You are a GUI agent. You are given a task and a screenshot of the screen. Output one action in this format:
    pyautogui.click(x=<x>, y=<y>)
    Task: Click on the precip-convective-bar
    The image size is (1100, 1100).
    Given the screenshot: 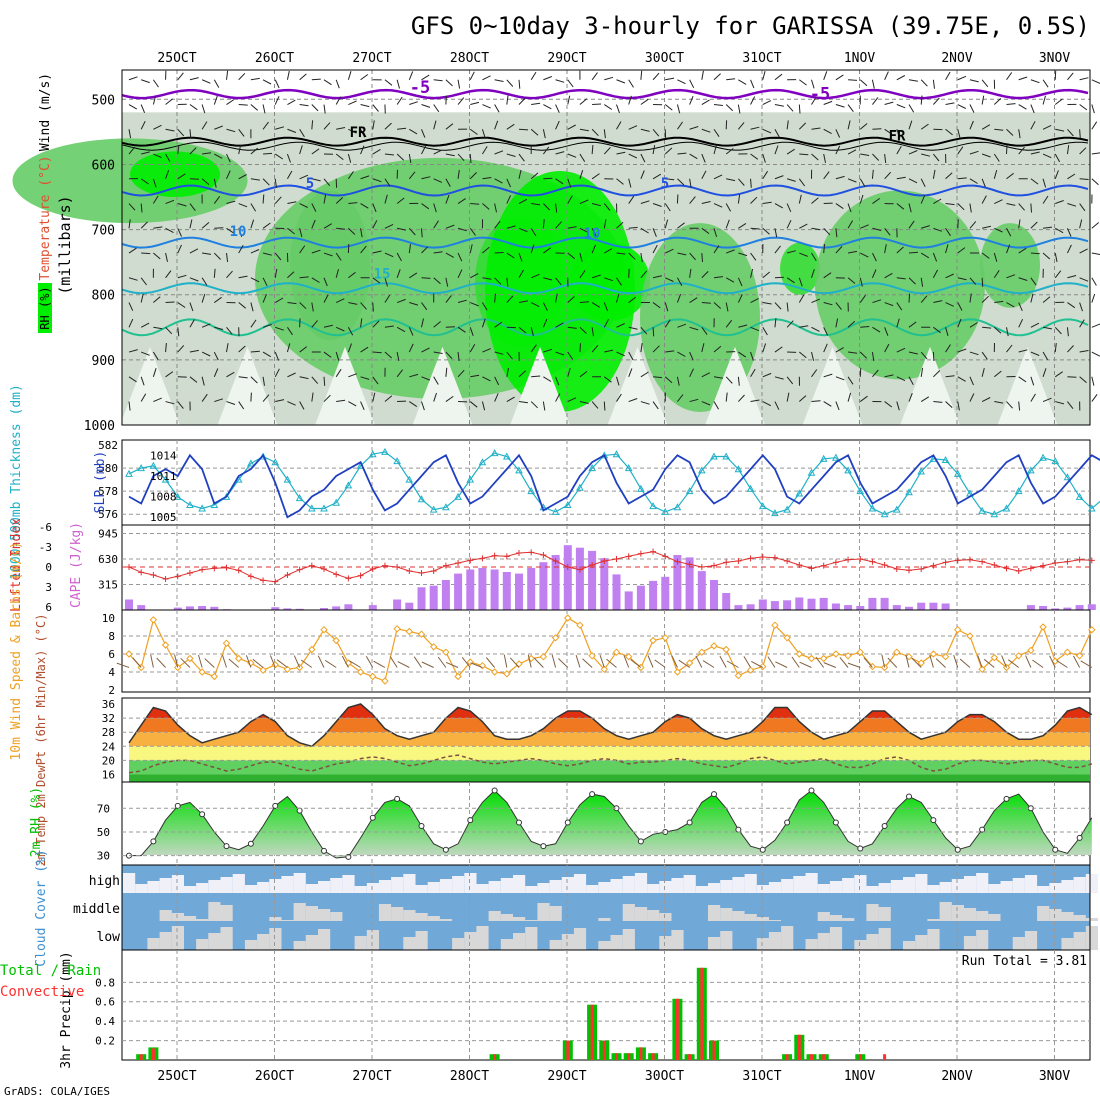 What is the action you would take?
    pyautogui.click(x=629, y=1056)
    